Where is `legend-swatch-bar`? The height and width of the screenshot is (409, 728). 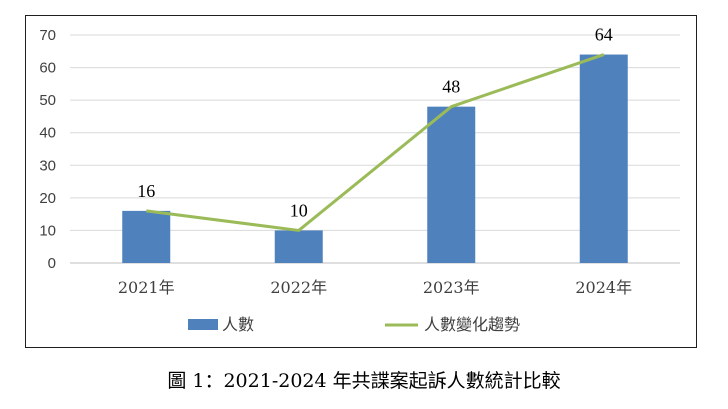
legend-swatch-bar is located at coordinates (203, 324).